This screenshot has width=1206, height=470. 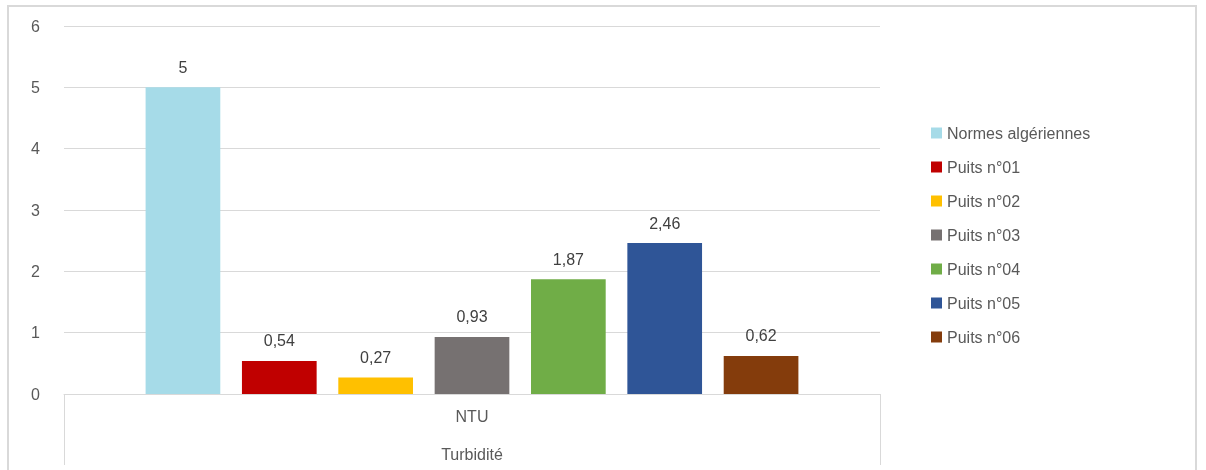 I want to click on data-label: 2,46, so click(x=665, y=223).